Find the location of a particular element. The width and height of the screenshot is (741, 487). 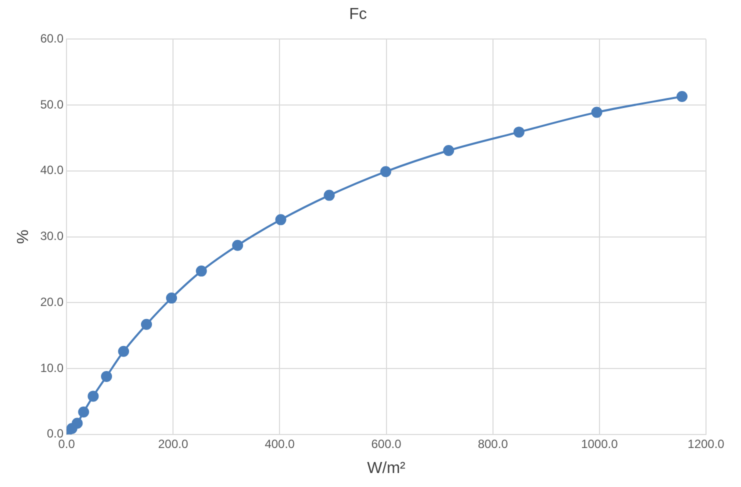

x-tick-label: 800.0 is located at coordinates (493, 443).